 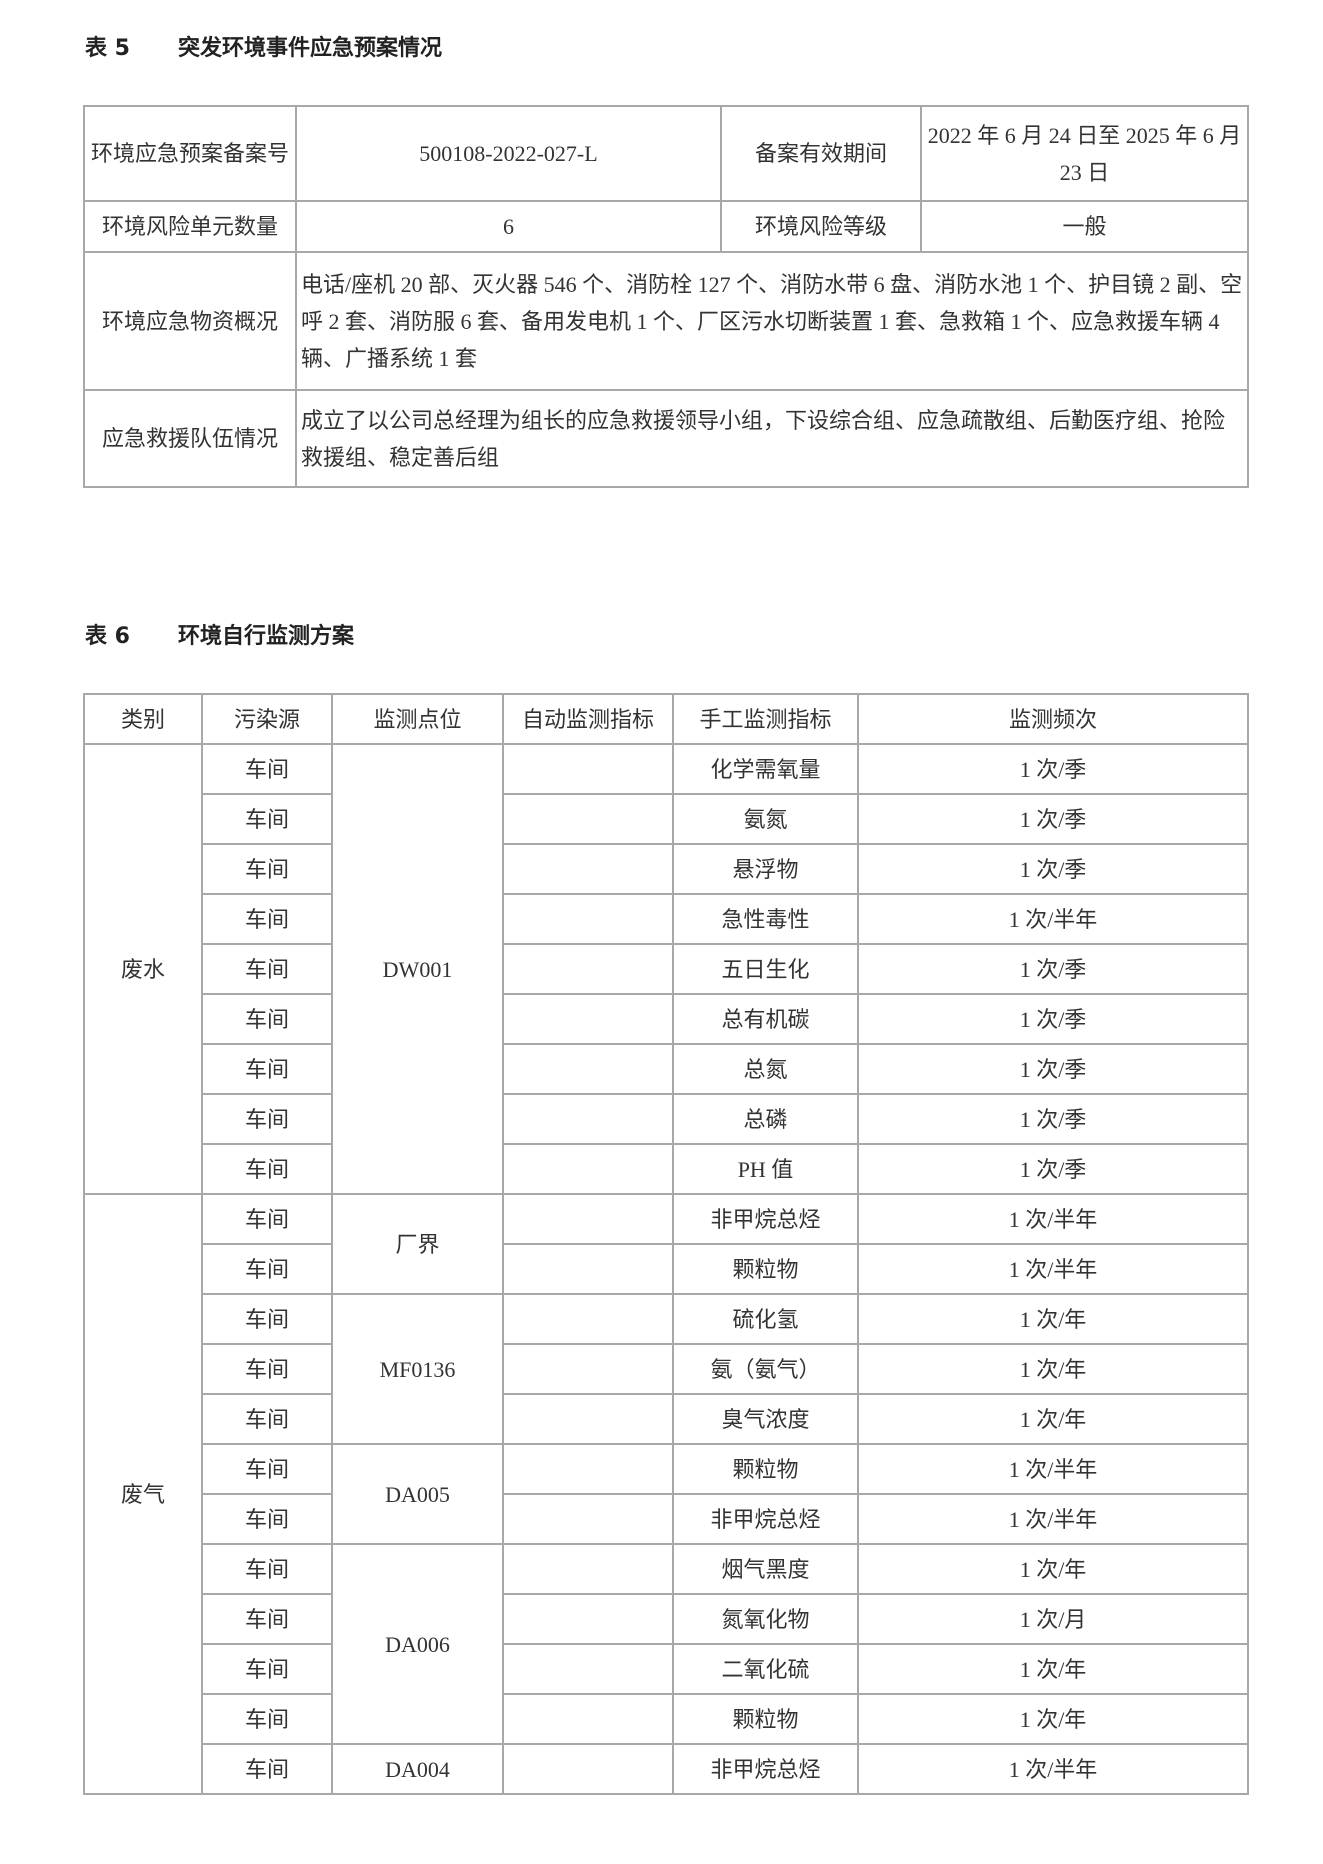 I want to click on table5-caption: 表 5 突发环境事件应急预案情况, so click(x=263, y=46).